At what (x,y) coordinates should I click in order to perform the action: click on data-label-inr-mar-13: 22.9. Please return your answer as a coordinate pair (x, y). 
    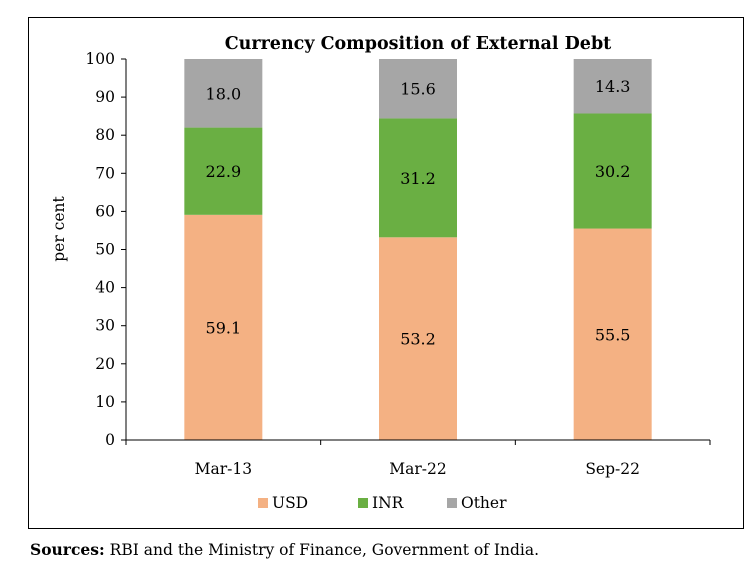
    Looking at the image, I should click on (224, 171).